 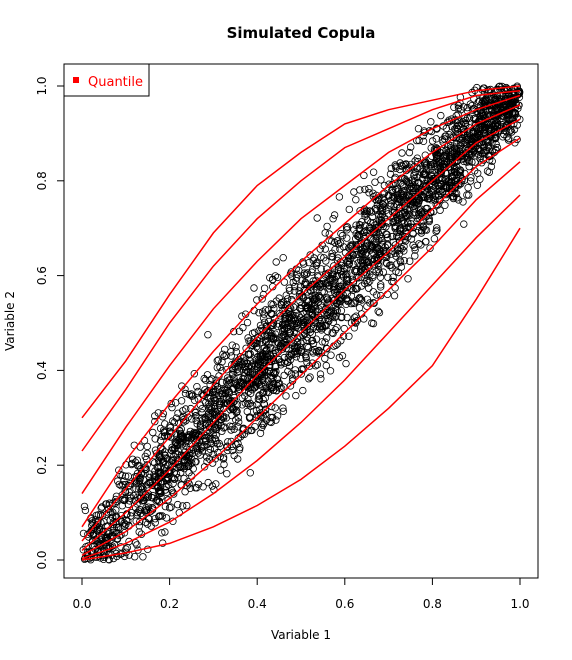 What do you see at coordinates (432, 604) in the screenshot?
I see `x-tick-label: 0.8` at bounding box center [432, 604].